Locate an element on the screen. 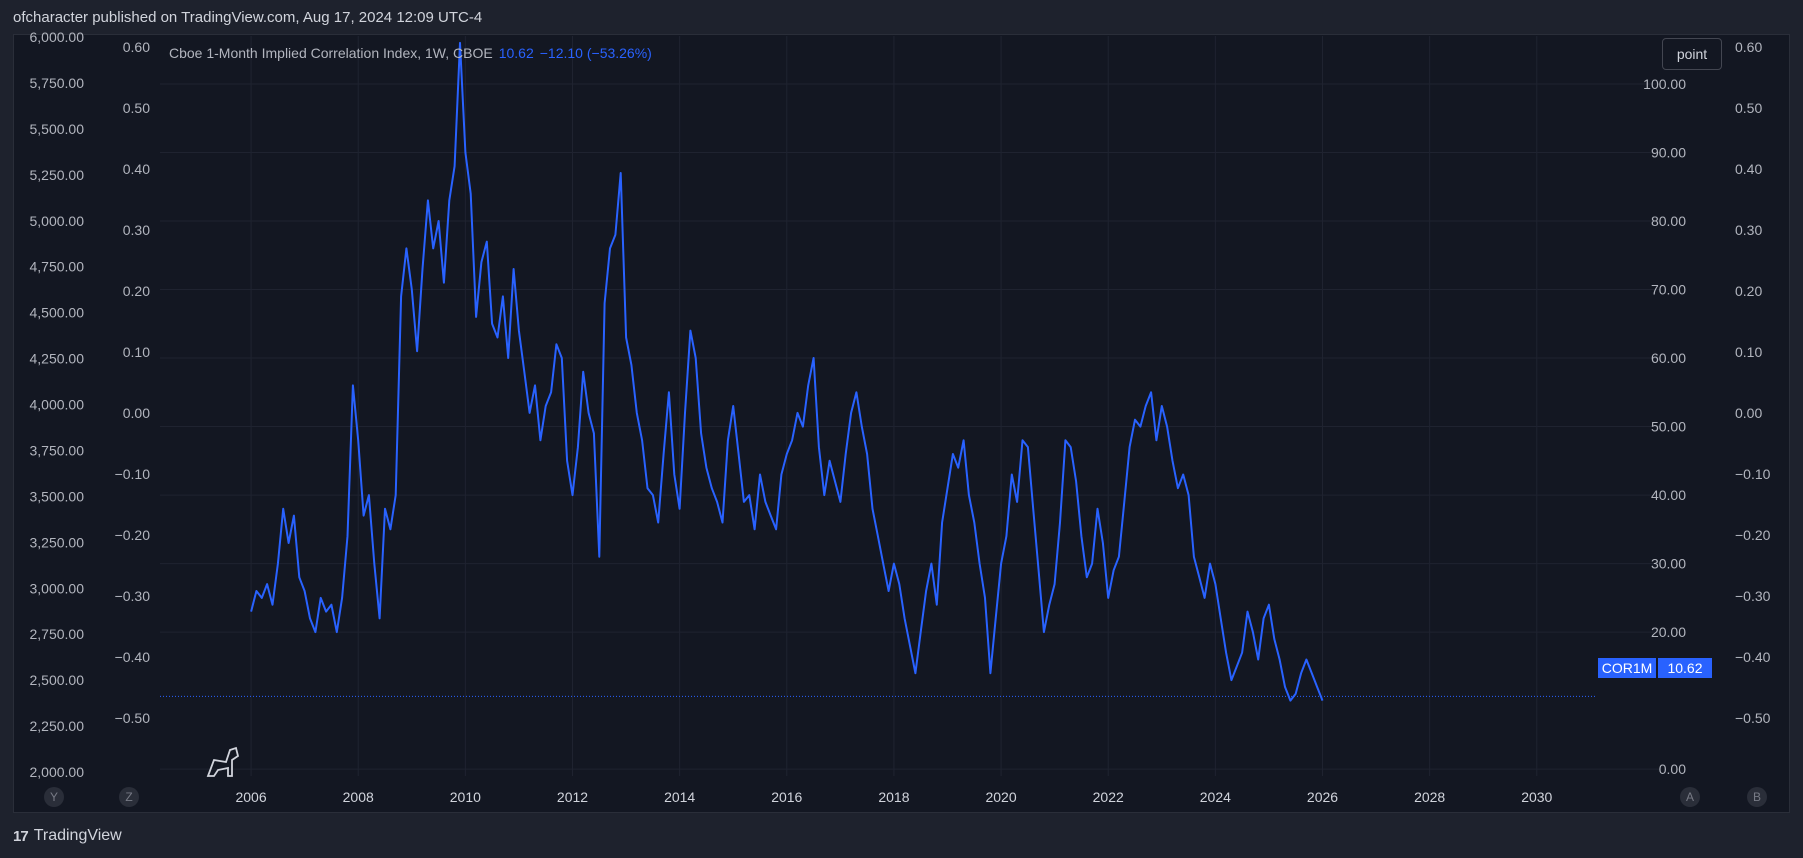  x-axis-tick: 2008 is located at coordinates (358, 797).